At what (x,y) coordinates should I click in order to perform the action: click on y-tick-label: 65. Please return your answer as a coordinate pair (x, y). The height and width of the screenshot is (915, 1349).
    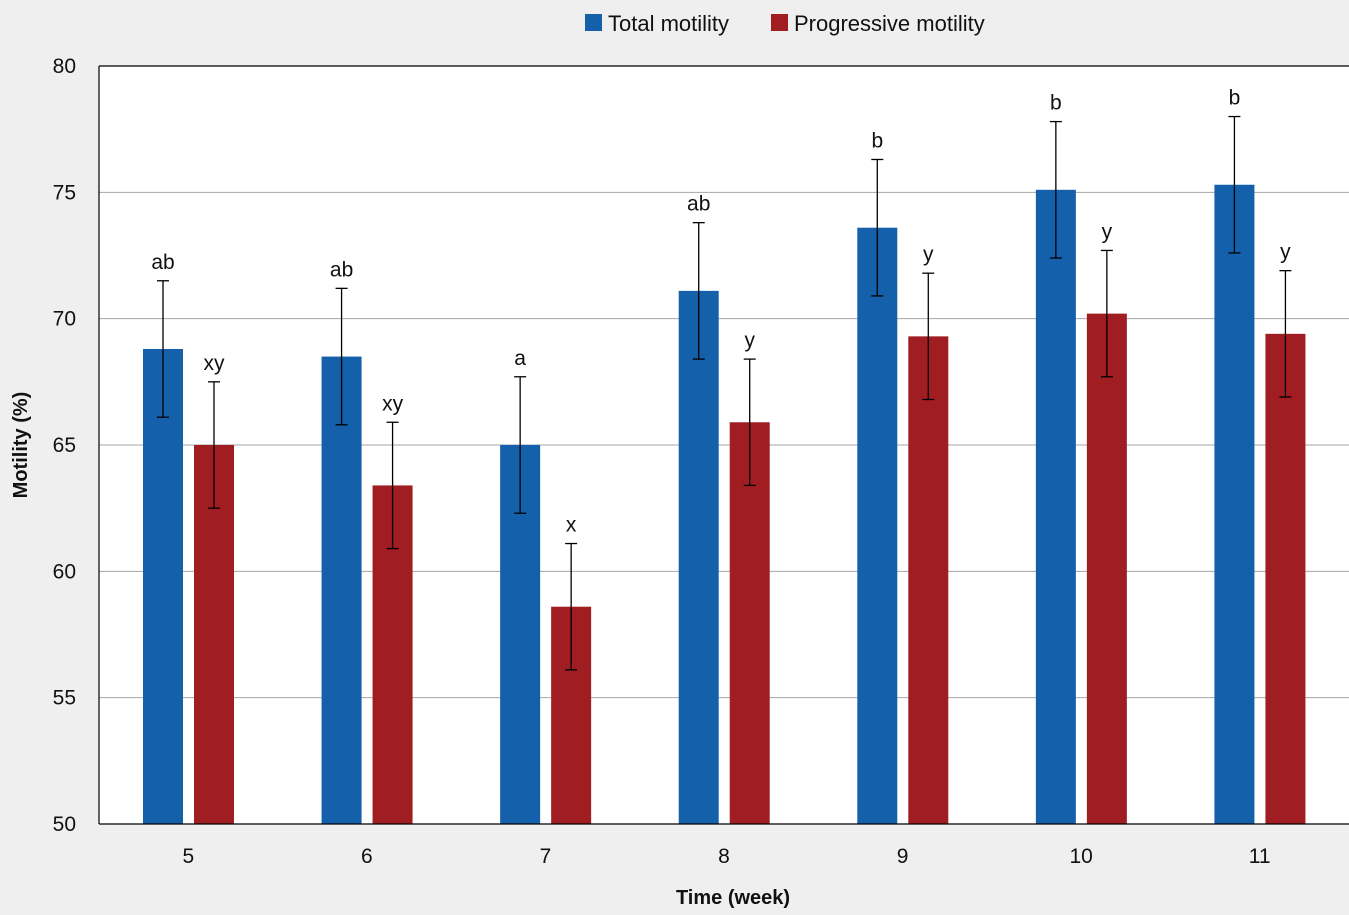
    Looking at the image, I should click on (64, 445).